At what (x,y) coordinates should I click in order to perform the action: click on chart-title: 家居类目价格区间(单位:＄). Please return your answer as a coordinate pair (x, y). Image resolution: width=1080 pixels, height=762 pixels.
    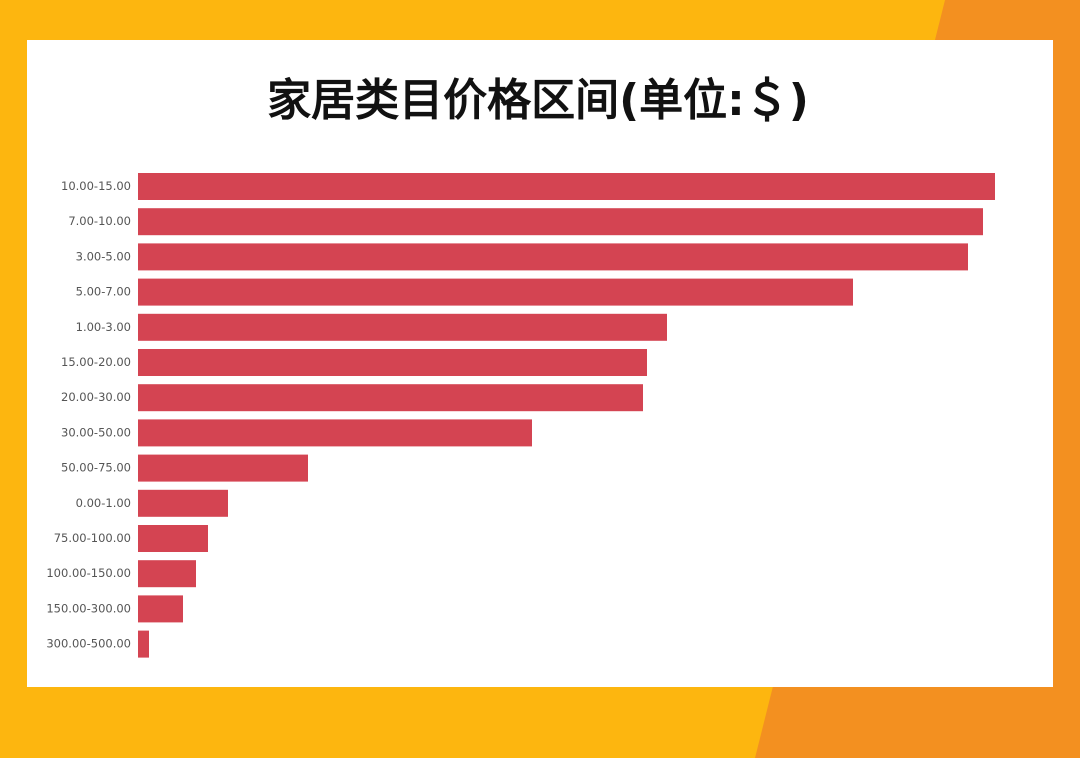
    Looking at the image, I should click on (538, 100).